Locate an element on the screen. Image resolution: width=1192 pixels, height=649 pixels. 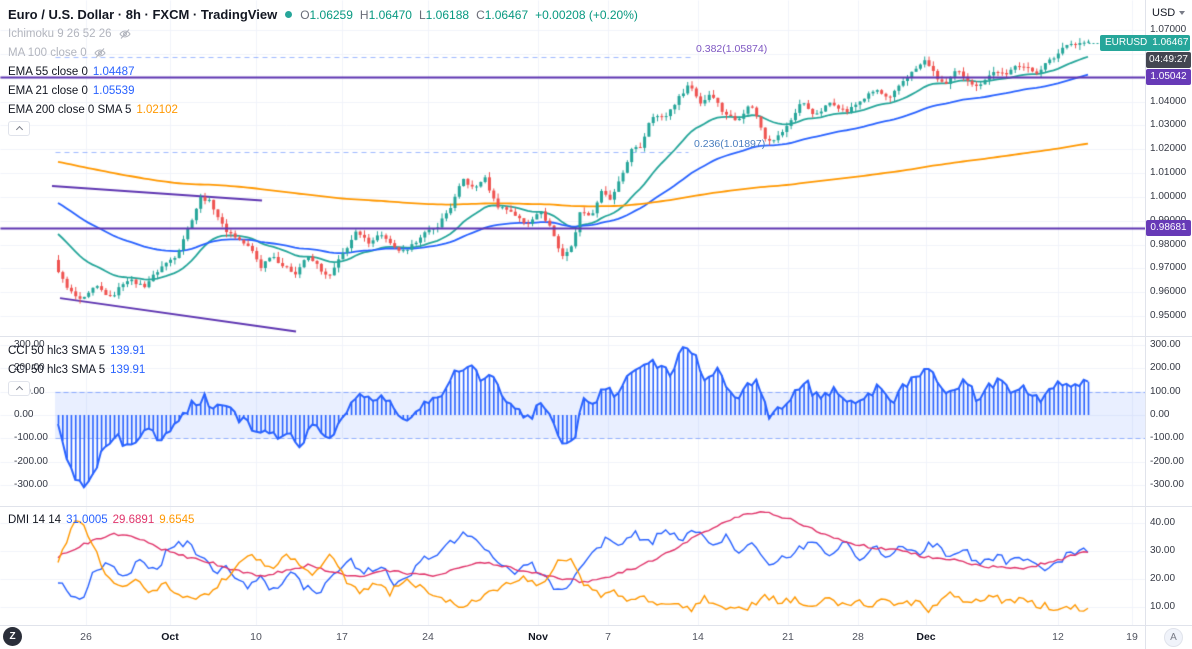
cci-left-scale-label: 0.00 is located at coordinates (24, 414).